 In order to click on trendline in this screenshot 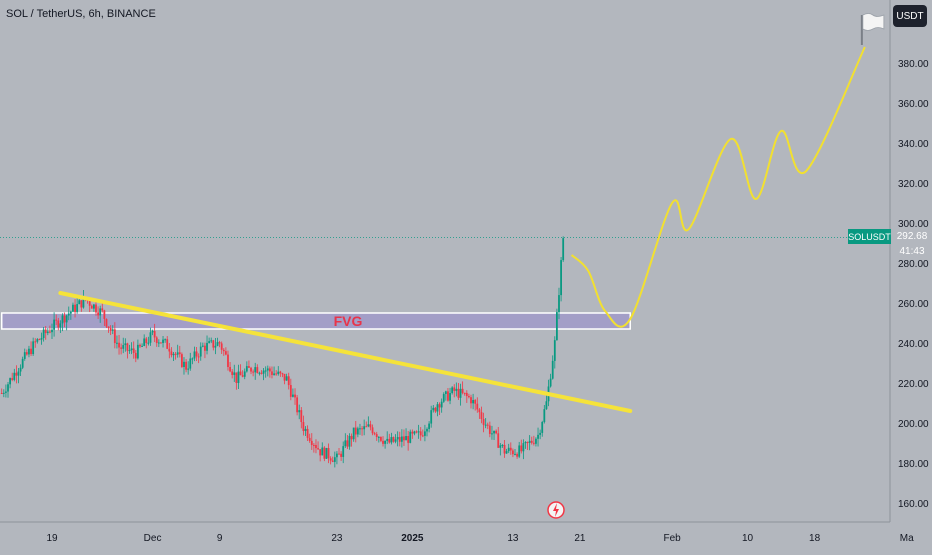, I will do `click(345, 352)`.